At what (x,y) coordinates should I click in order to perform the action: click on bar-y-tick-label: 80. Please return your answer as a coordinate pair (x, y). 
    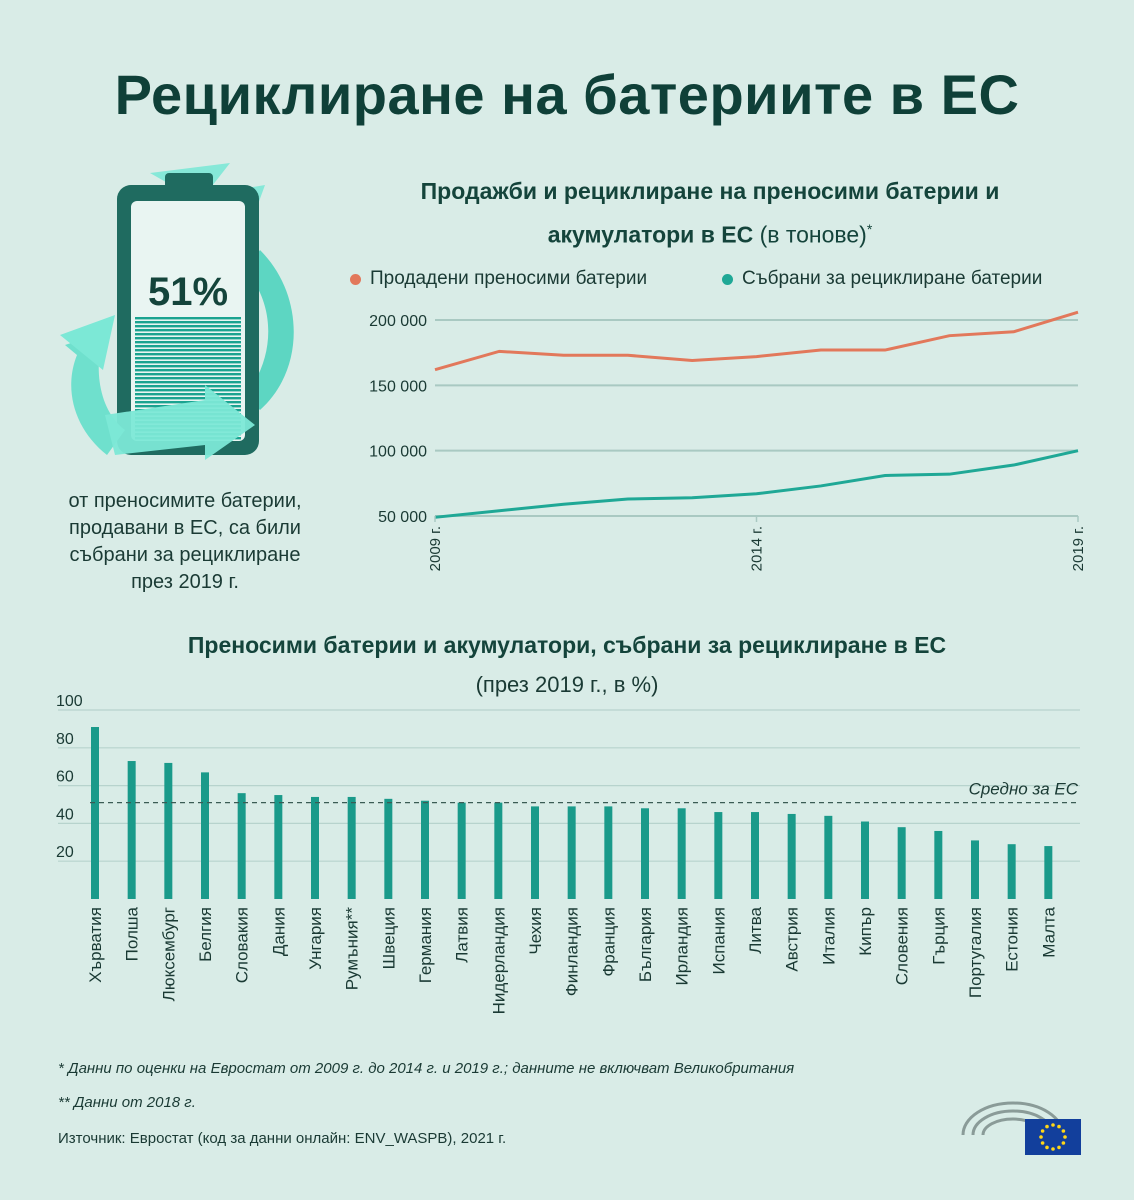
    Looking at the image, I should click on (65, 739).